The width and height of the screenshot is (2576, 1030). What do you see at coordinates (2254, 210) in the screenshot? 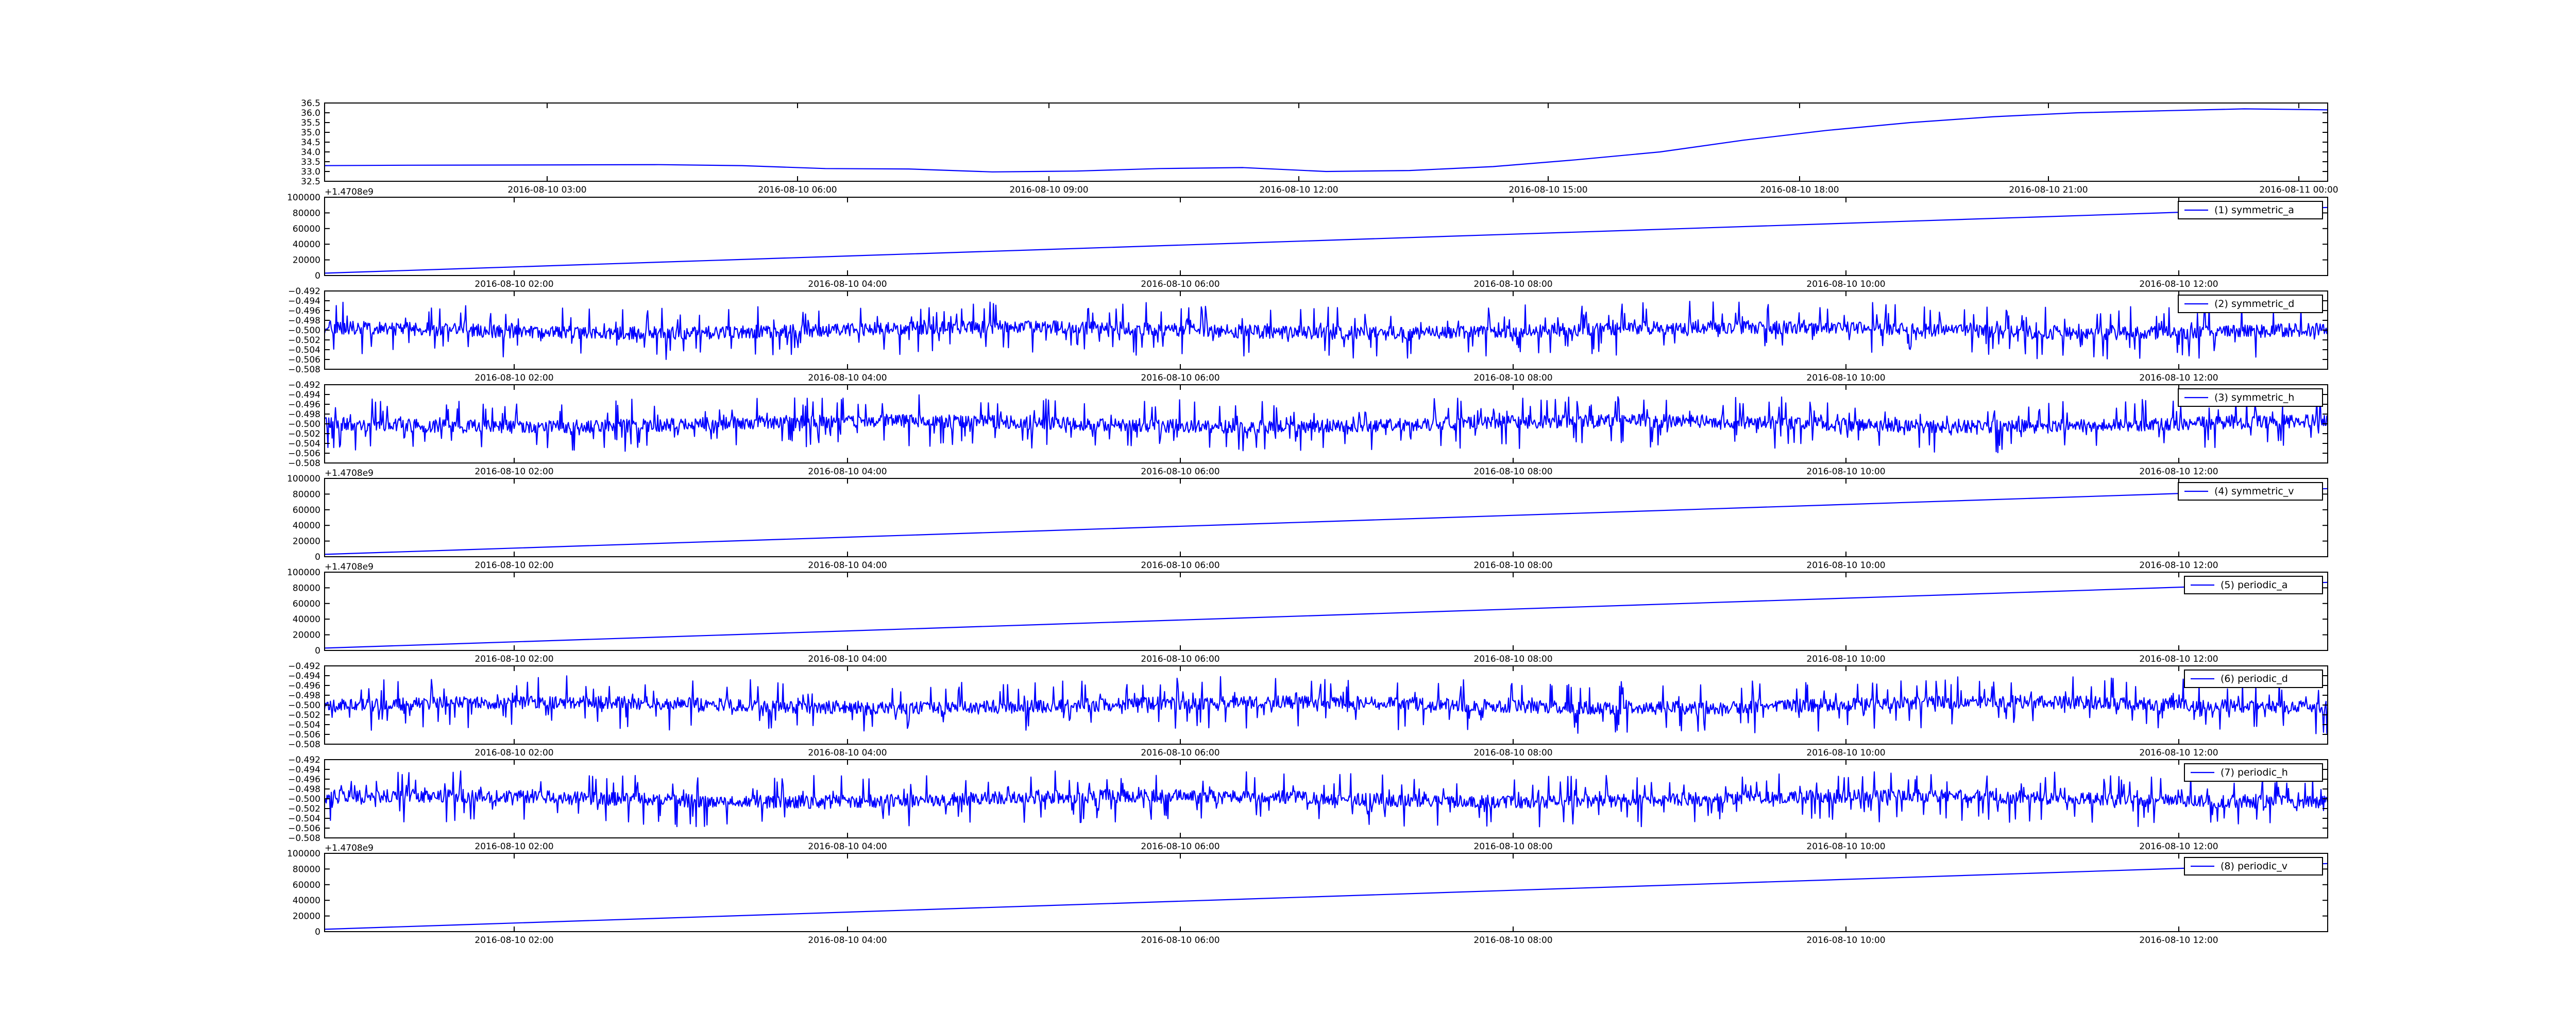
I see `legend-label: (1) symmetric_a` at bounding box center [2254, 210].